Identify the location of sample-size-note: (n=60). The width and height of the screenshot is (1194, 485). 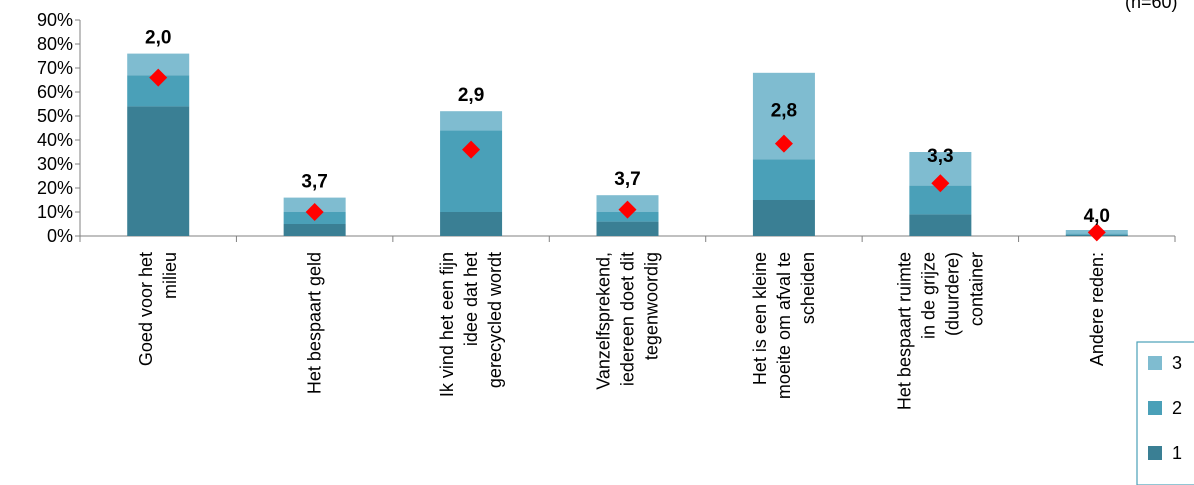
(1151, 6).